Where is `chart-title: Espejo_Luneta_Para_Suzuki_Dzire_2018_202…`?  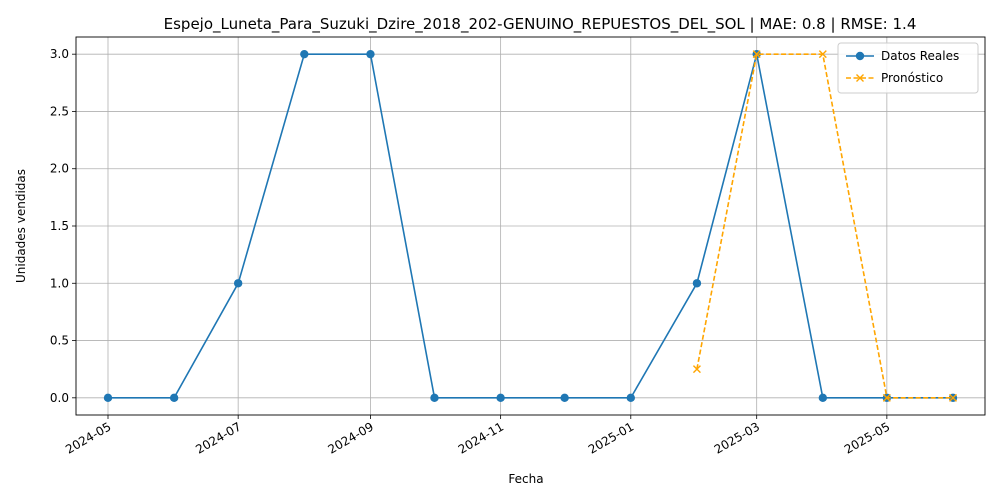 chart-title: Espejo_Luneta_Para_Suzuki_Dzire_2018_202… is located at coordinates (540, 24).